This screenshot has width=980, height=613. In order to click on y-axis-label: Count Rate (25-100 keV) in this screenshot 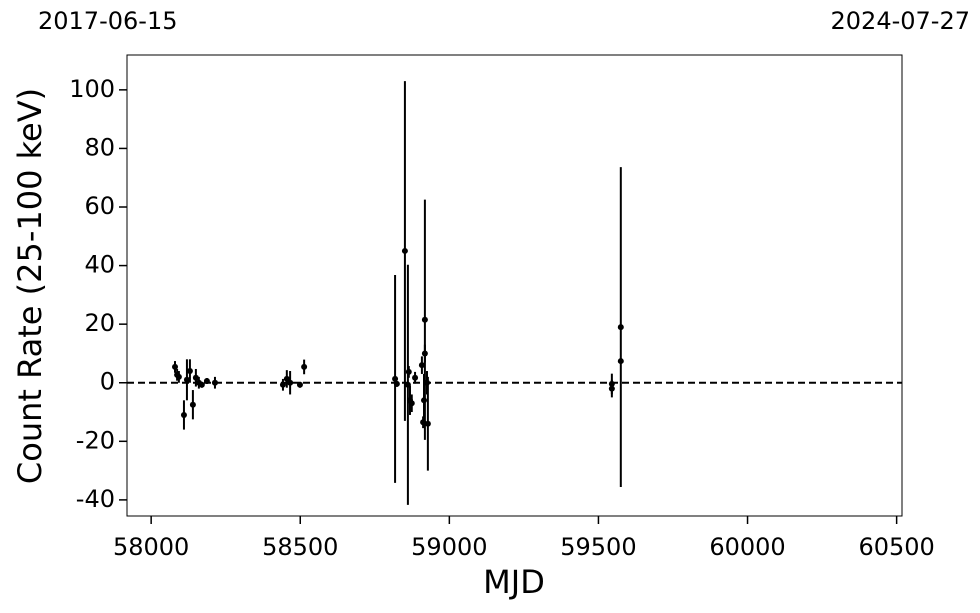, I will do `click(30, 286)`.